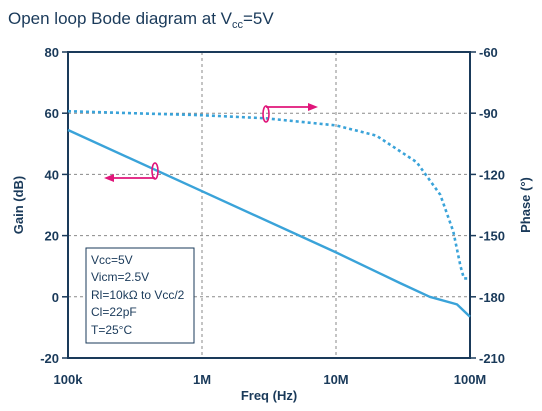  Describe the element at coordinates (335, 379) in the screenshot. I see `x-tick-label: 10M` at that location.